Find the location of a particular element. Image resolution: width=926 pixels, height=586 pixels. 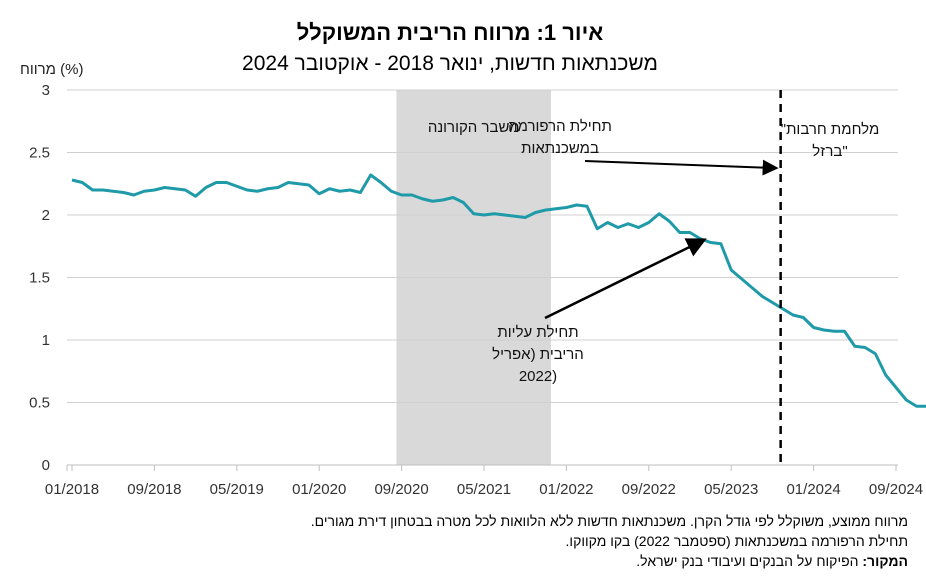

y-tick-label: 1 is located at coordinates (46, 340).